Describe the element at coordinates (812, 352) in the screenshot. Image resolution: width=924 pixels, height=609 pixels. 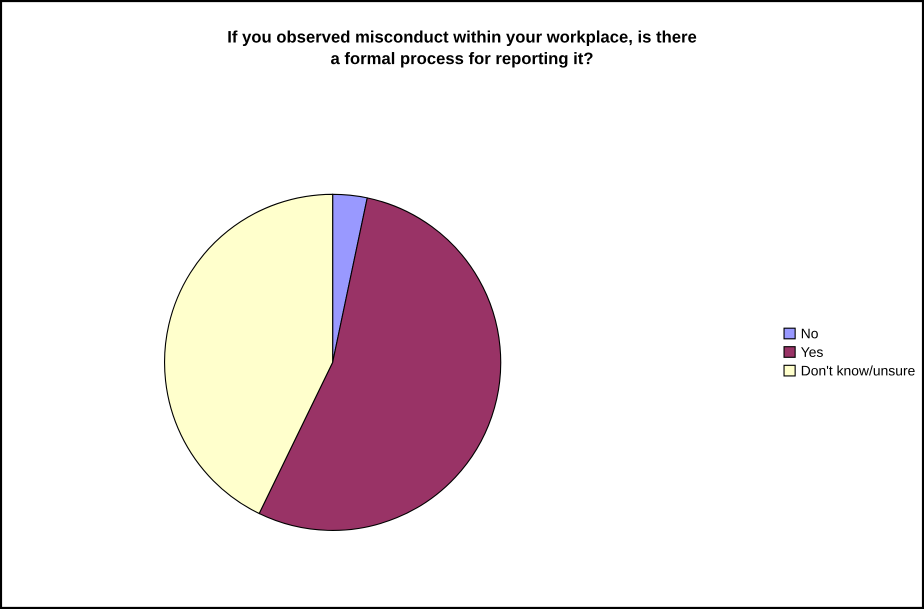
I see `legend-label: Yes` at that location.